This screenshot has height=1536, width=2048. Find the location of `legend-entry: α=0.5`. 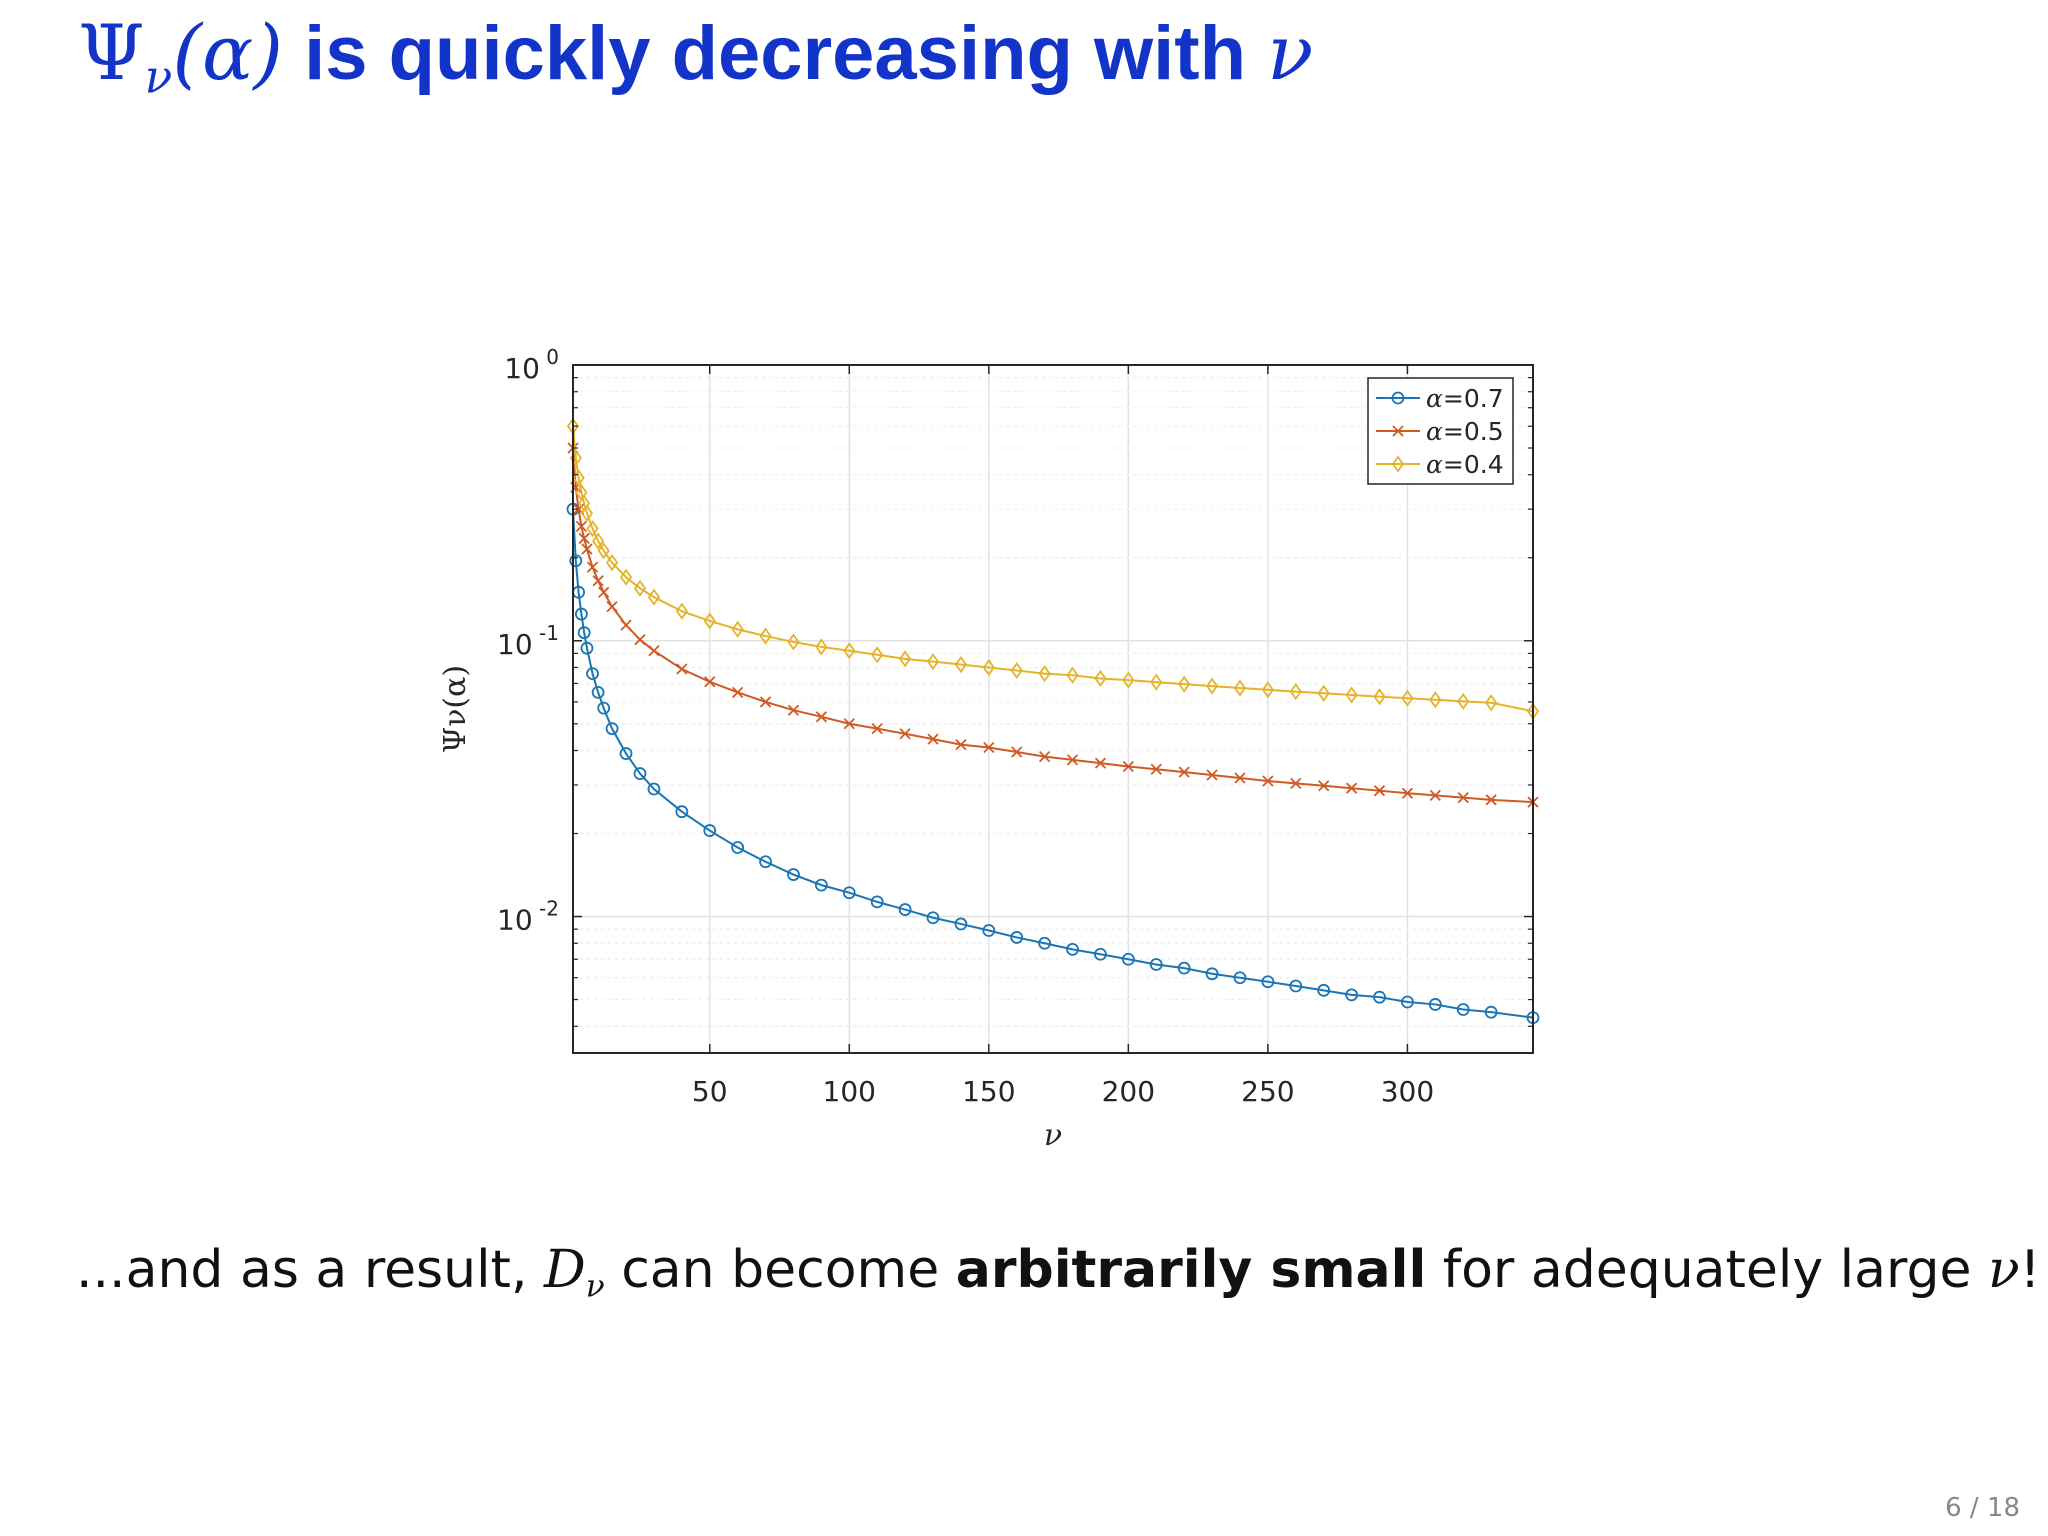

legend-entry: α=0.5 is located at coordinates (1440, 431).